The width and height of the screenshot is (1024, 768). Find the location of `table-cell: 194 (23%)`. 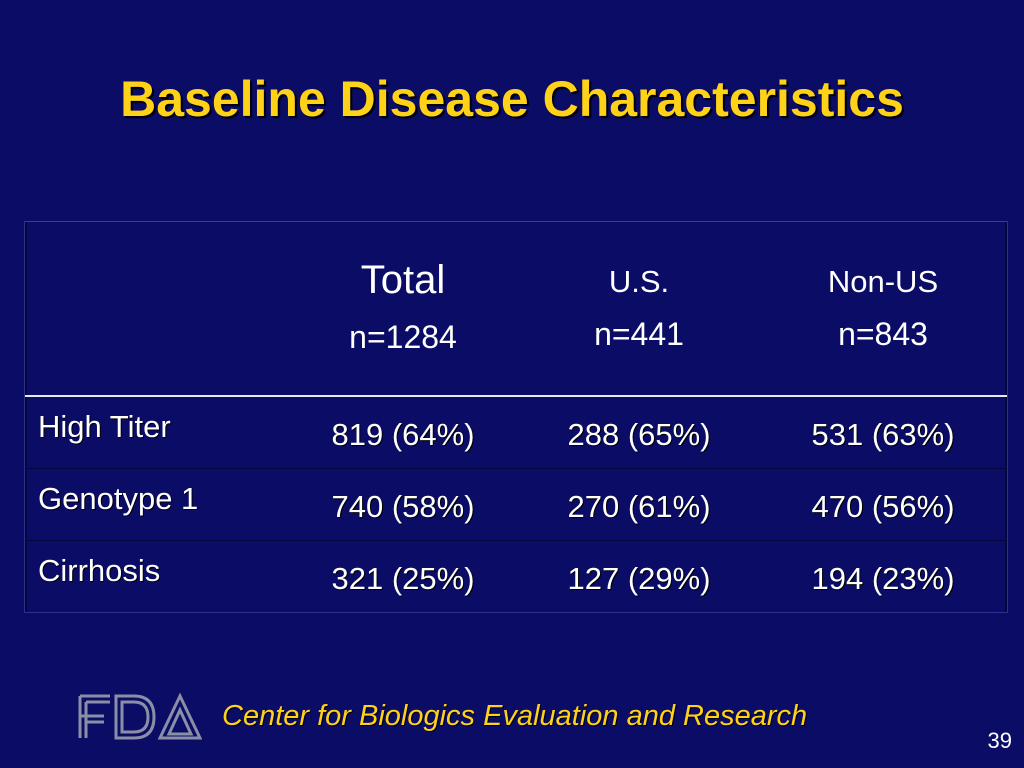

table-cell: 194 (23%) is located at coordinates (883, 578).